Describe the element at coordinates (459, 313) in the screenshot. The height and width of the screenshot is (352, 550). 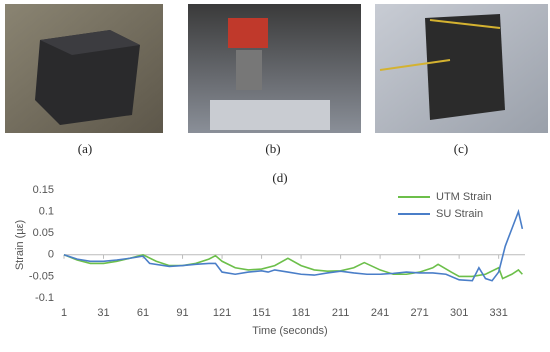
I see `x-tick-label: 301` at that location.